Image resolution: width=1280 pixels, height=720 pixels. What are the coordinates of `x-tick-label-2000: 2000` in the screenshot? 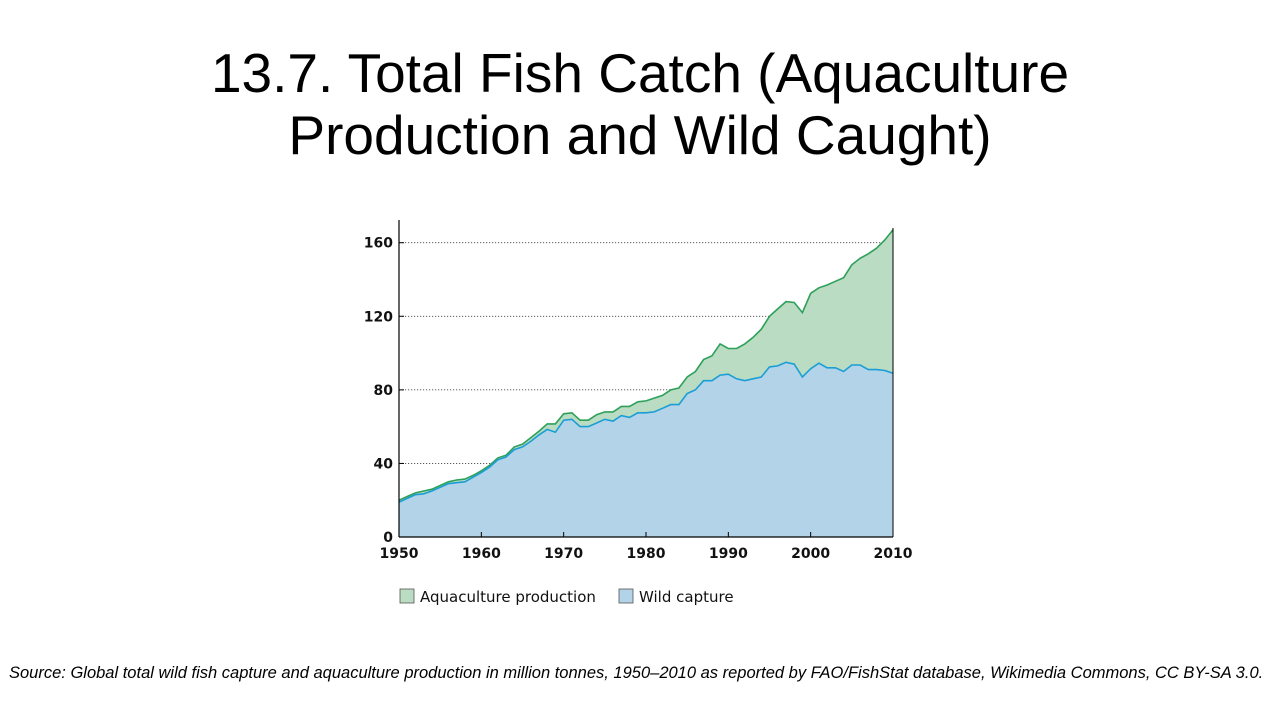 It's located at (810, 554).